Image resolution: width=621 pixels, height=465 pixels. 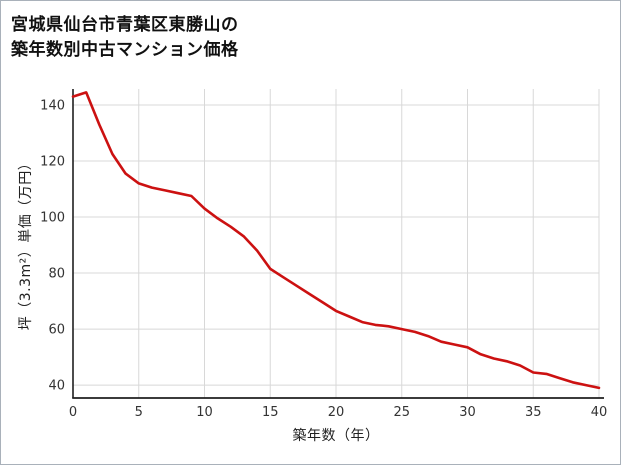 What do you see at coordinates (26, 243) in the screenshot?
I see `y-axis-label: 坪（3.3m²）単価（万円）` at bounding box center [26, 243].